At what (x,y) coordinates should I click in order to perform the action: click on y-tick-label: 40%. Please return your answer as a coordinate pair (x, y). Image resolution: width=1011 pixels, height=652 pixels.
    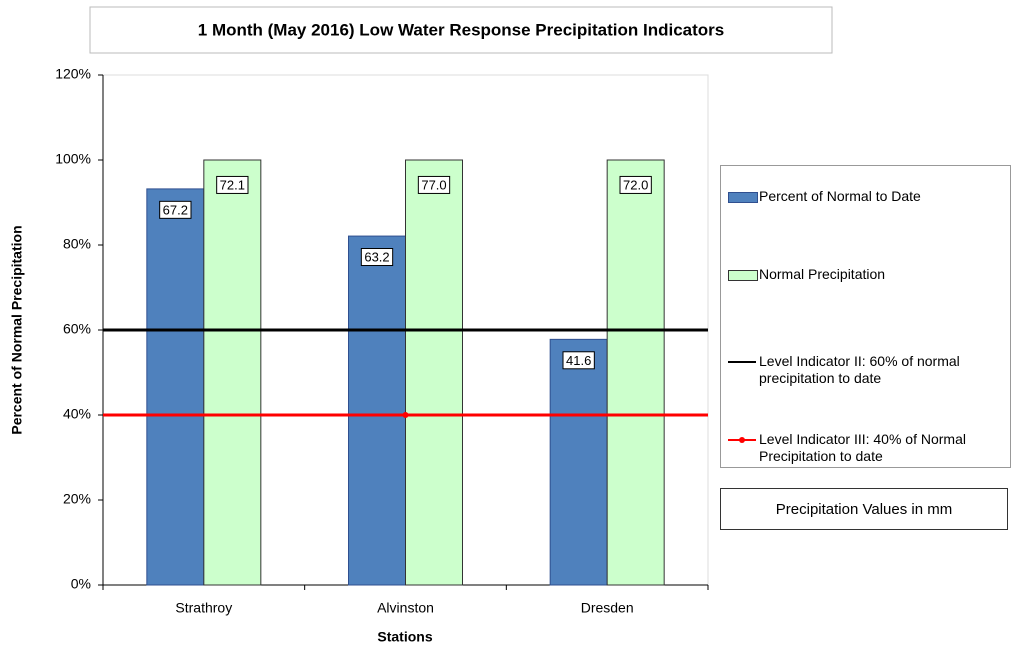
    Looking at the image, I should click on (77, 414).